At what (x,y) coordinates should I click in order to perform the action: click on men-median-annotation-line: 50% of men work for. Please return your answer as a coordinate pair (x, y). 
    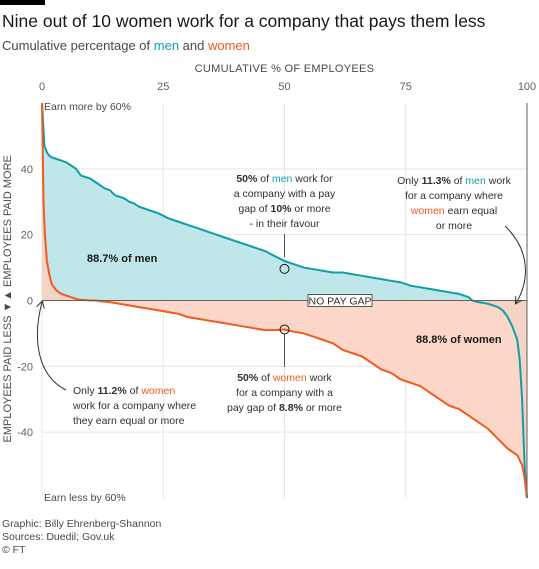
    Looking at the image, I should click on (284, 179).